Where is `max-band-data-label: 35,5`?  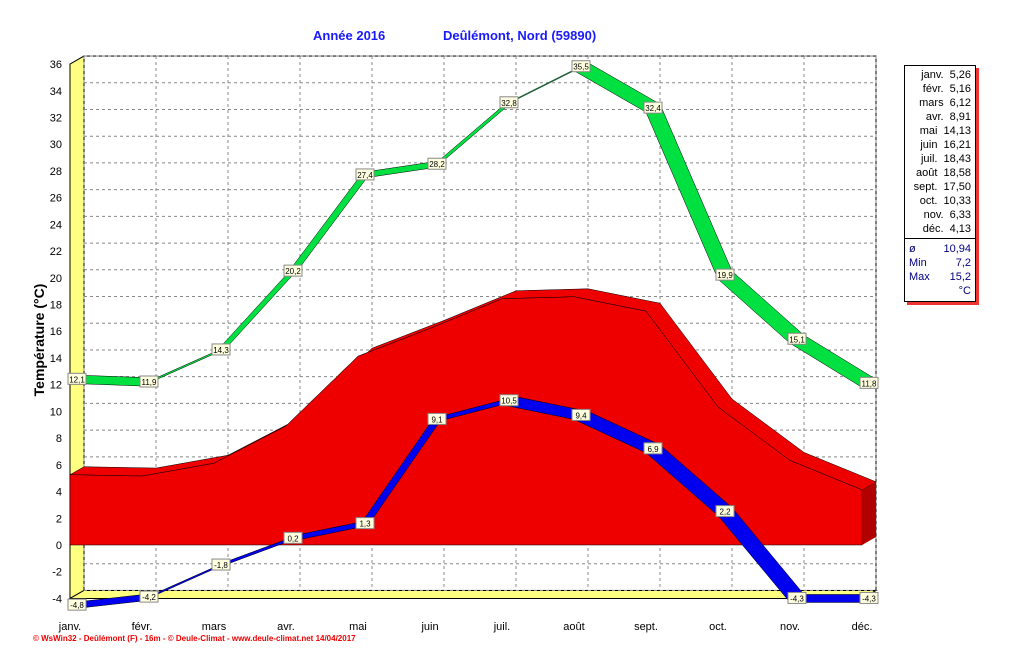 max-band-data-label: 35,5 is located at coordinates (581, 67).